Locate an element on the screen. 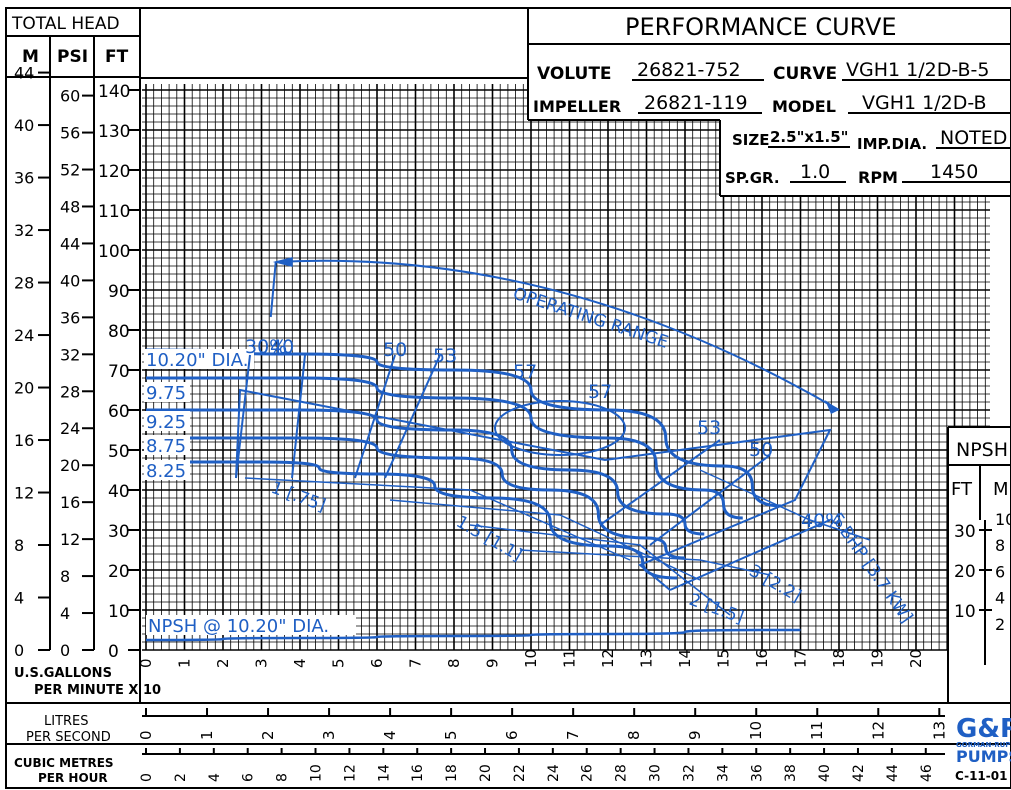 This screenshot has height=790, width=1011. lps-tick: 9 is located at coordinates (695, 735).